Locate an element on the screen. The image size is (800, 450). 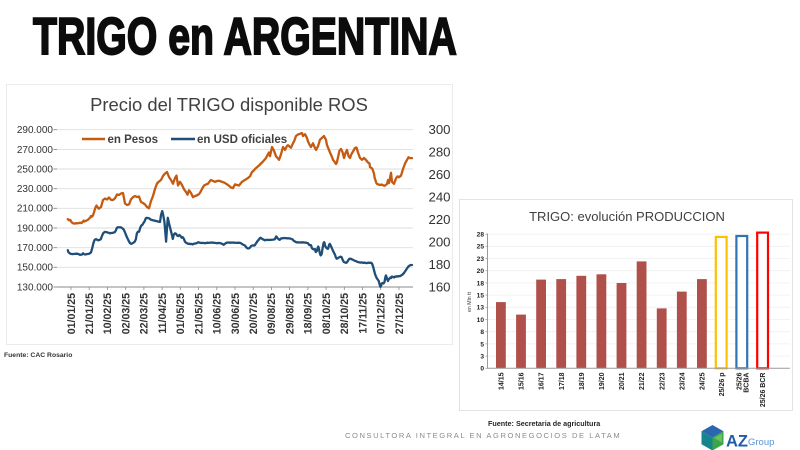
svg-text: en Pesos is located at coordinates (133, 140).